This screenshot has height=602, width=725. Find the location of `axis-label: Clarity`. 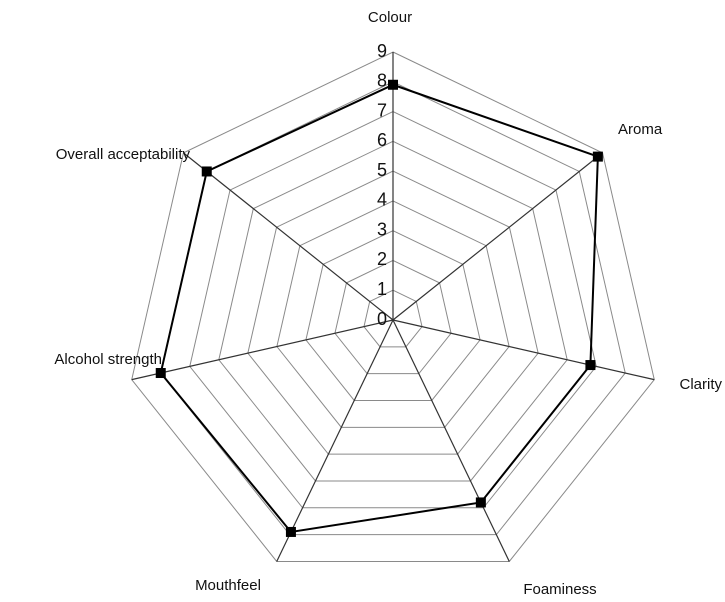

axis-label: Clarity is located at coordinates (700, 384).